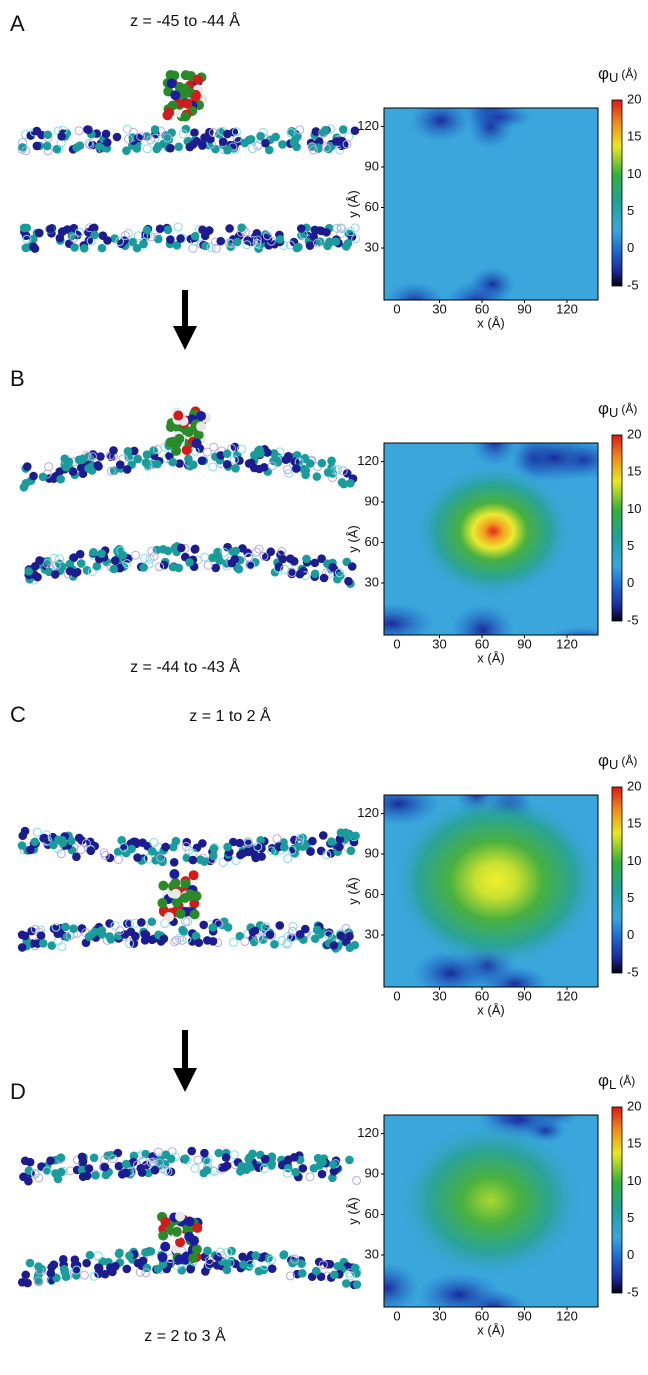 The width and height of the screenshot is (648, 1375). What do you see at coordinates (491, 539) in the screenshot?
I see `heatmap-frame` at bounding box center [491, 539].